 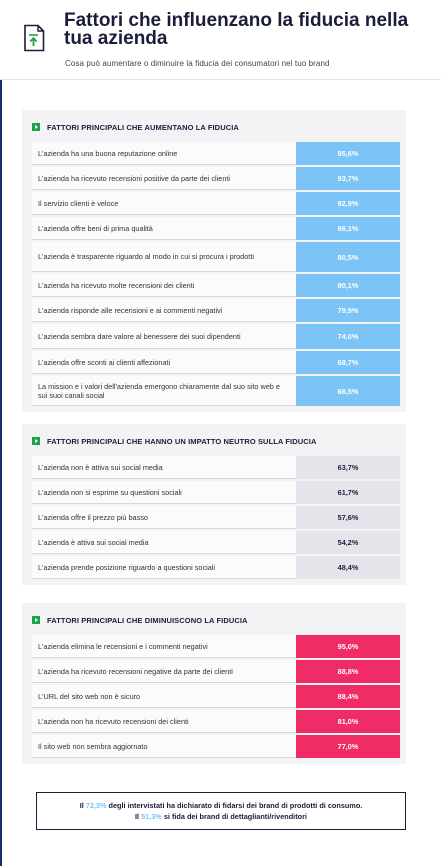 What do you see at coordinates (348, 203) in the screenshot?
I see `row-value: 92,9%` at bounding box center [348, 203].